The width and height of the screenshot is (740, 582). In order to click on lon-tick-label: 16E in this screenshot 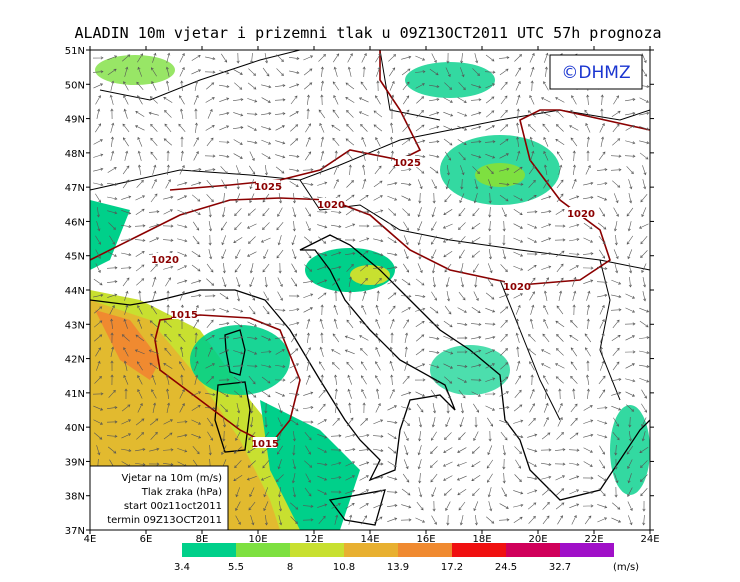, I will do `click(425, 539)`.